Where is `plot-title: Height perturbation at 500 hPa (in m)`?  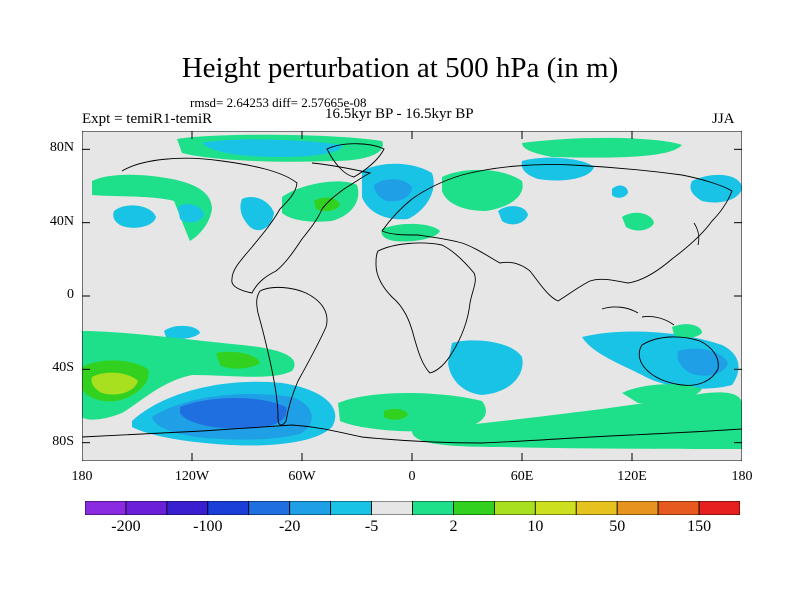 plot-title: Height perturbation at 500 hPa (in m) is located at coordinates (400, 68).